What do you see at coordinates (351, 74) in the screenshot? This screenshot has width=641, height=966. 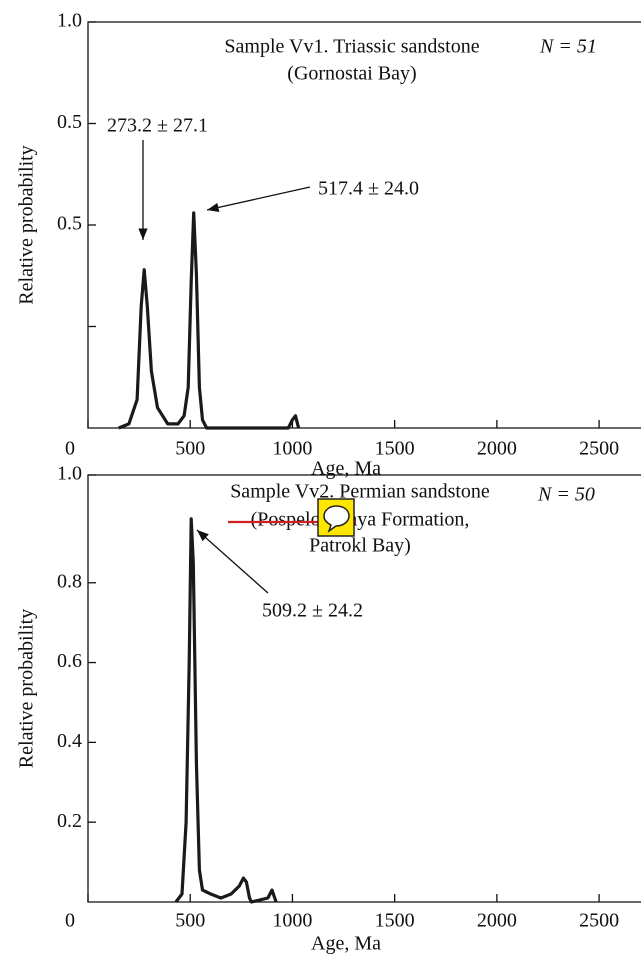 I see `chart-title: (Gornostai Bay)` at bounding box center [351, 74].